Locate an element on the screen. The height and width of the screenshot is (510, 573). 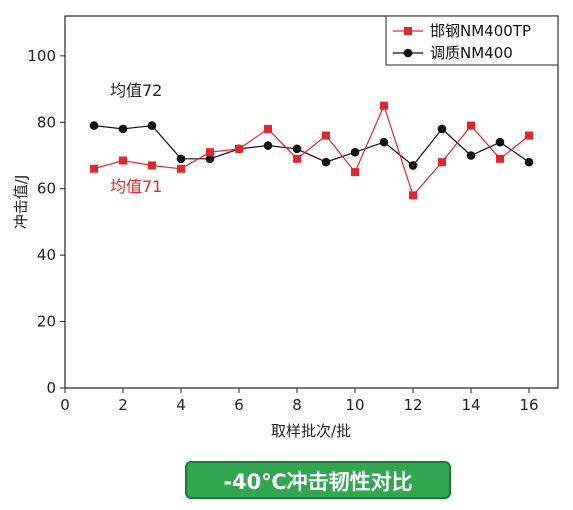
x-tick-label: 6 is located at coordinates (239, 405).